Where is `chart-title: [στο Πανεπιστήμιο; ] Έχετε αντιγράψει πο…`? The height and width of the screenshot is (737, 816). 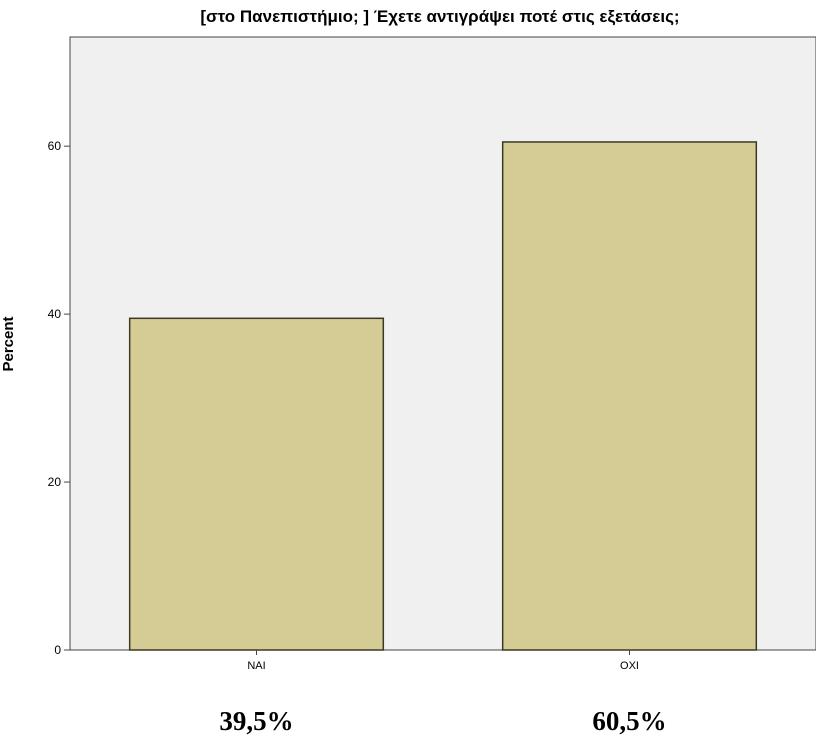
chart-title: [στο Πανεπιστήμιο; ] Έχετε αντιγράψει πο… is located at coordinates (439, 16).